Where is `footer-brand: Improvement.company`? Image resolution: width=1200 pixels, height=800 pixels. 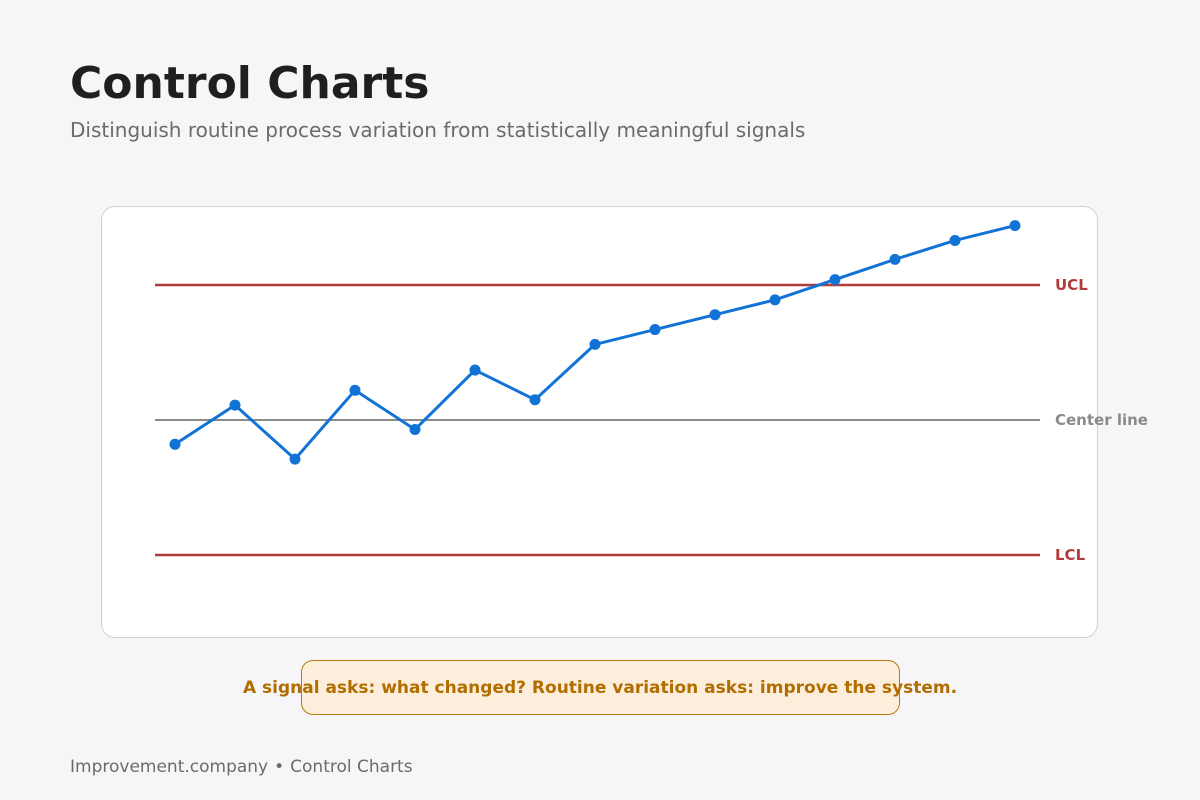
footer-brand: Improvement.company is located at coordinates (169, 767).